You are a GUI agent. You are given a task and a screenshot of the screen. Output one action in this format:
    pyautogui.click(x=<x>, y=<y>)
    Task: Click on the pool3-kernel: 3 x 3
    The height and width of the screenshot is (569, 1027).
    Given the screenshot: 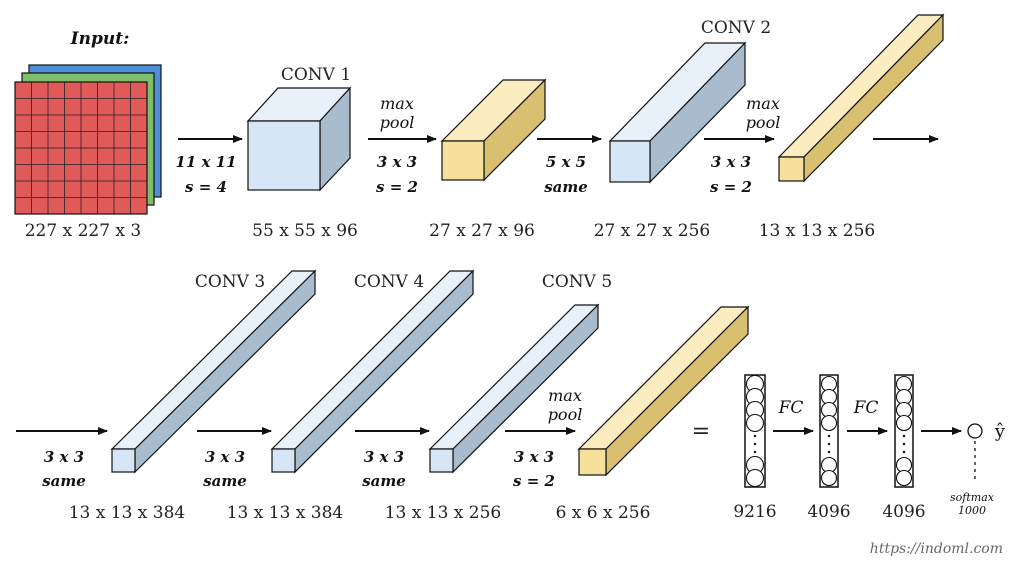 What is the action you would take?
    pyautogui.click(x=534, y=457)
    